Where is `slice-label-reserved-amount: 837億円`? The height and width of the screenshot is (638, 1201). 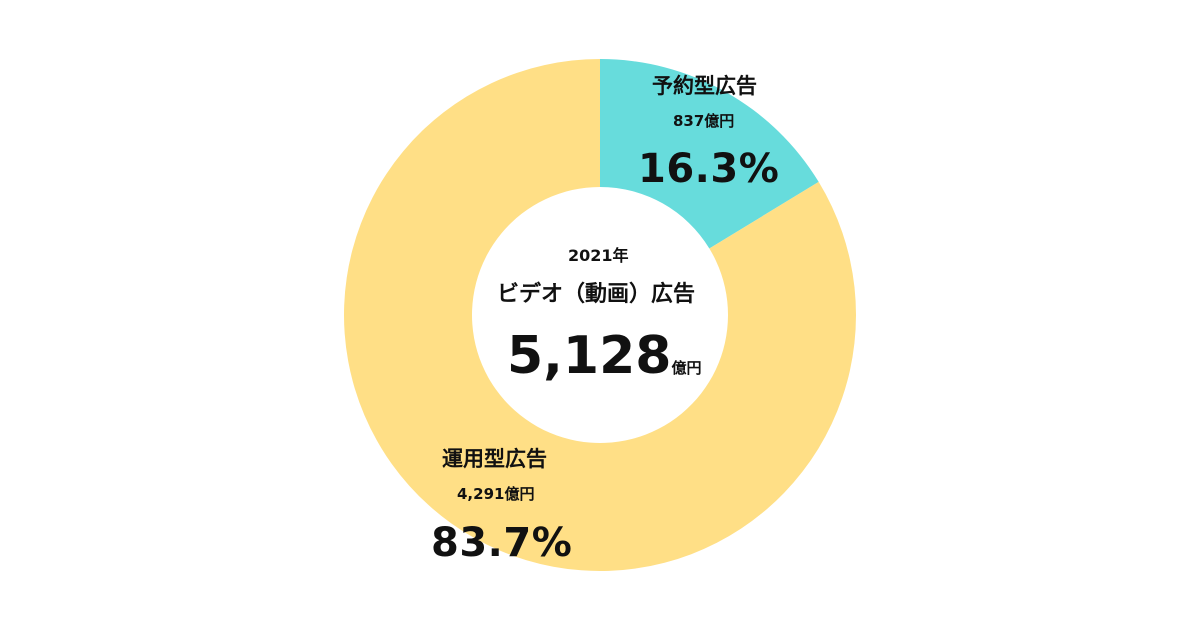
slice-label-reserved-amount: 837億円 is located at coordinates (704, 121).